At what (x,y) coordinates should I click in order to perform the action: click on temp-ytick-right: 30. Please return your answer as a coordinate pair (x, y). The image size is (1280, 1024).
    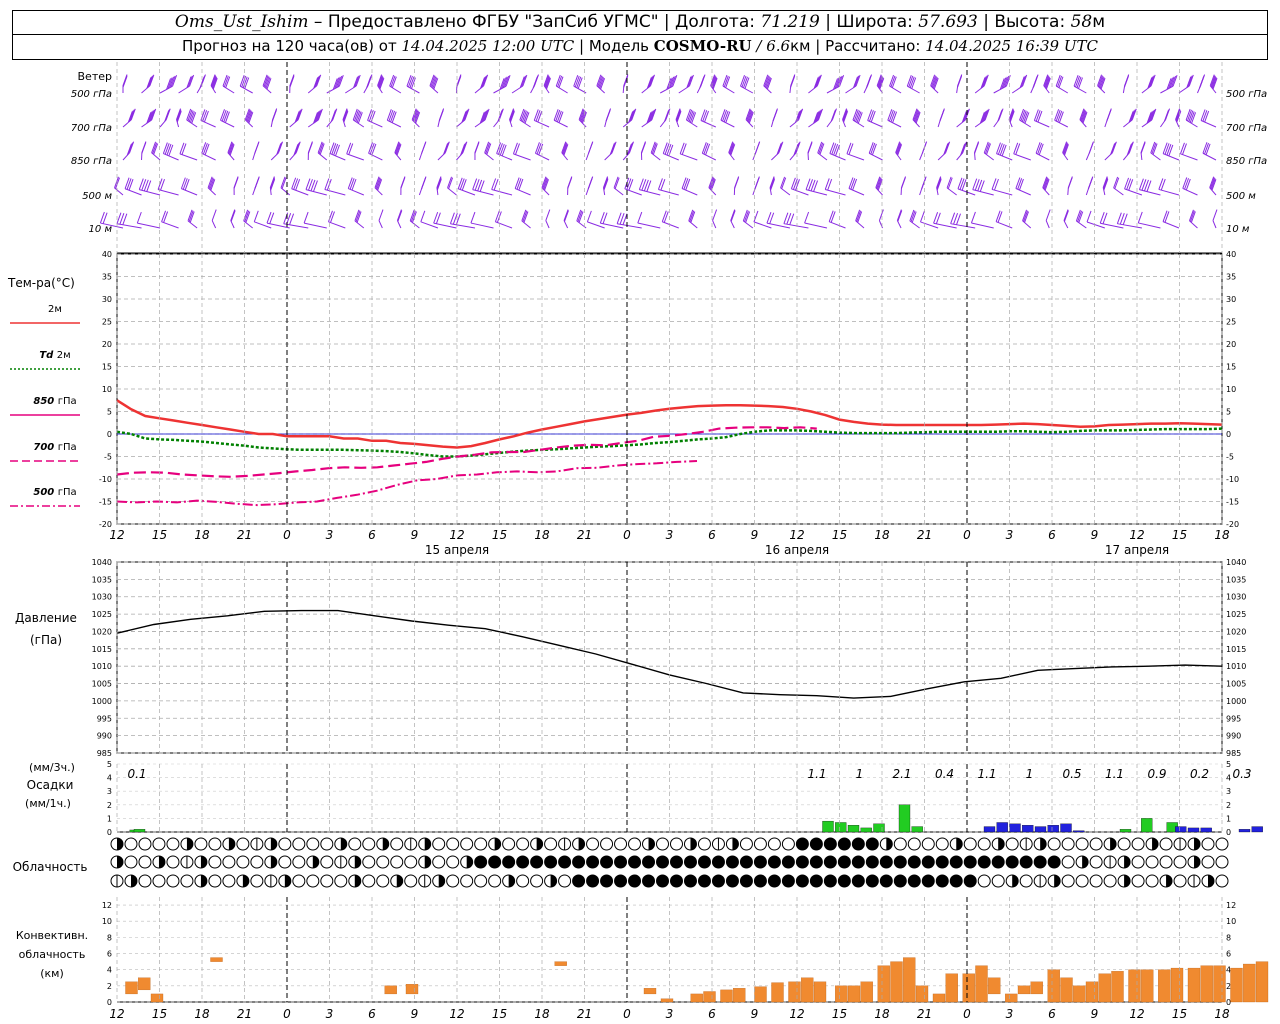
    Looking at the image, I should click on (1231, 299).